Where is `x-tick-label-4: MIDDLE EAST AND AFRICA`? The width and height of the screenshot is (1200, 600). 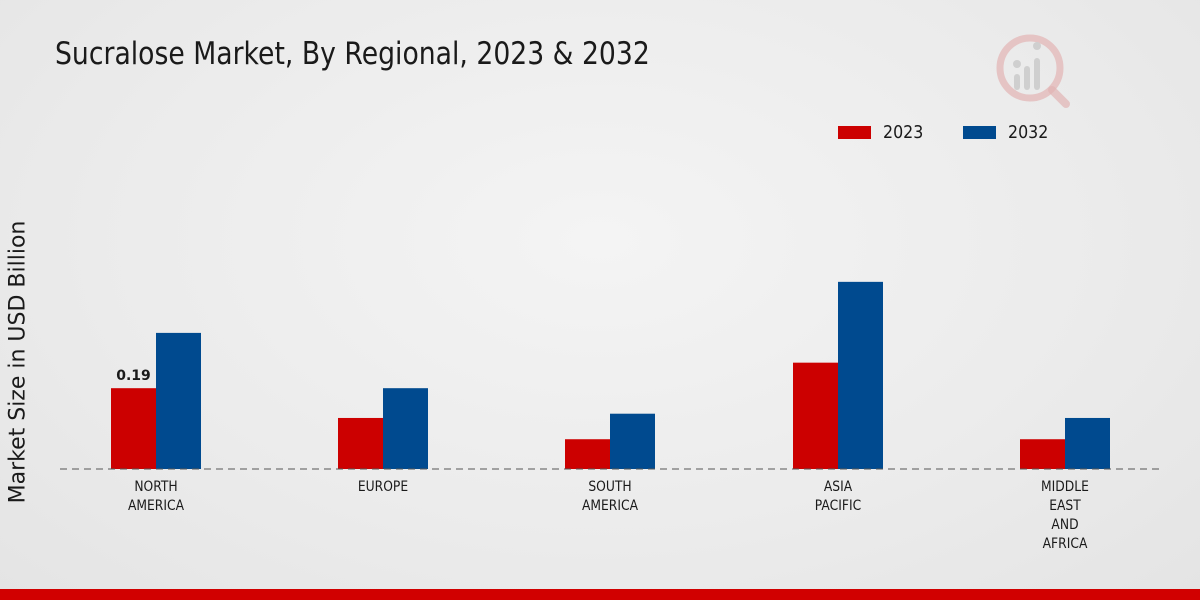 x-tick-label-4: MIDDLE EAST AND AFRICA is located at coordinates (1065, 515).